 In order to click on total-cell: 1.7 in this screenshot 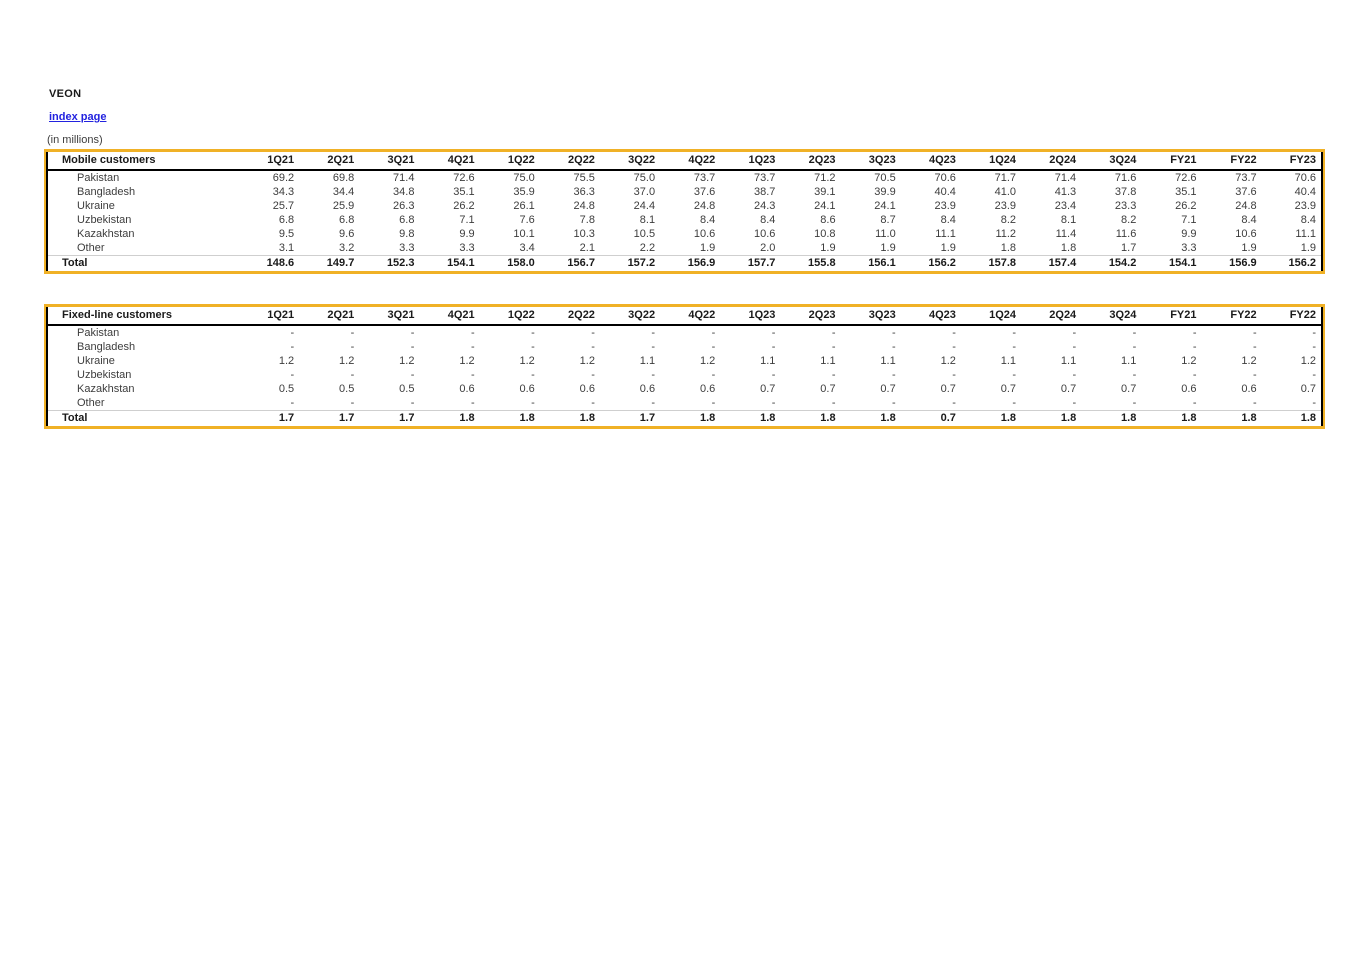, I will do `click(329, 418)`.